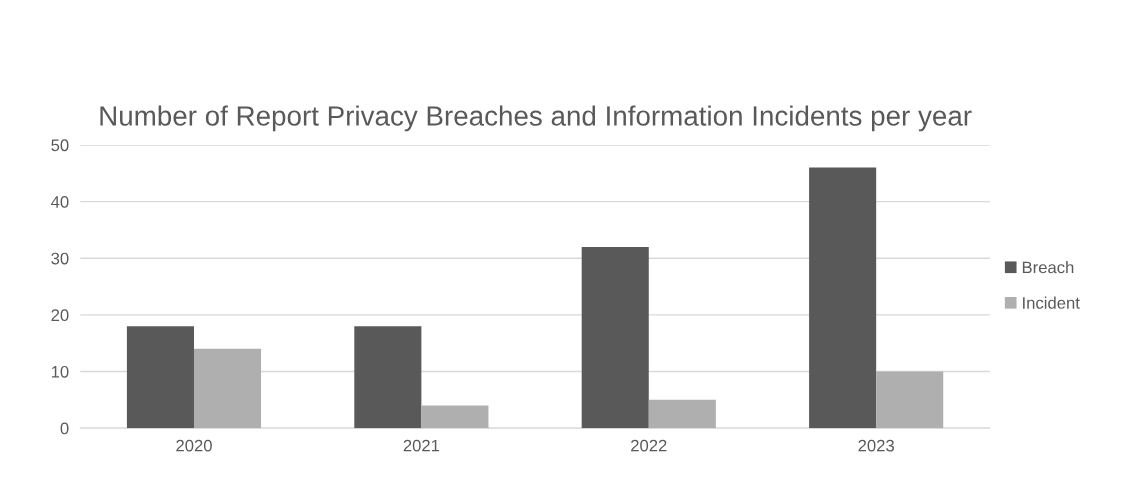 The width and height of the screenshot is (1147, 480). I want to click on y-tick-label: 20, so click(60, 315).